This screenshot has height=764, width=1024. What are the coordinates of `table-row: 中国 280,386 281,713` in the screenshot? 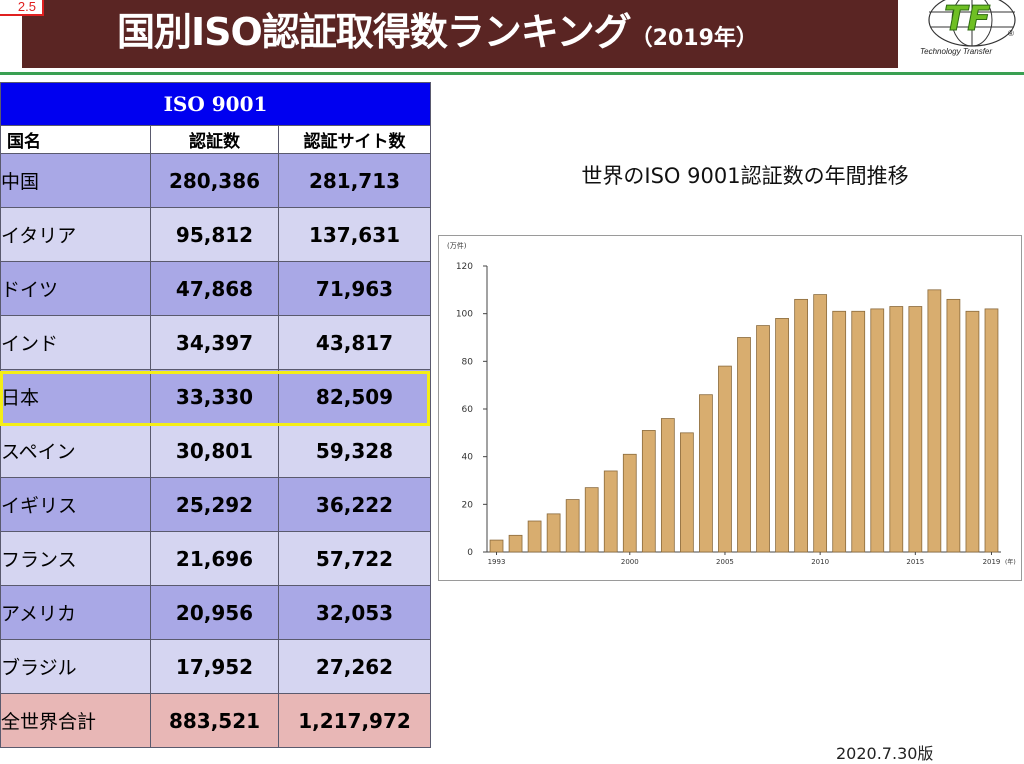 It's located at (215, 180).